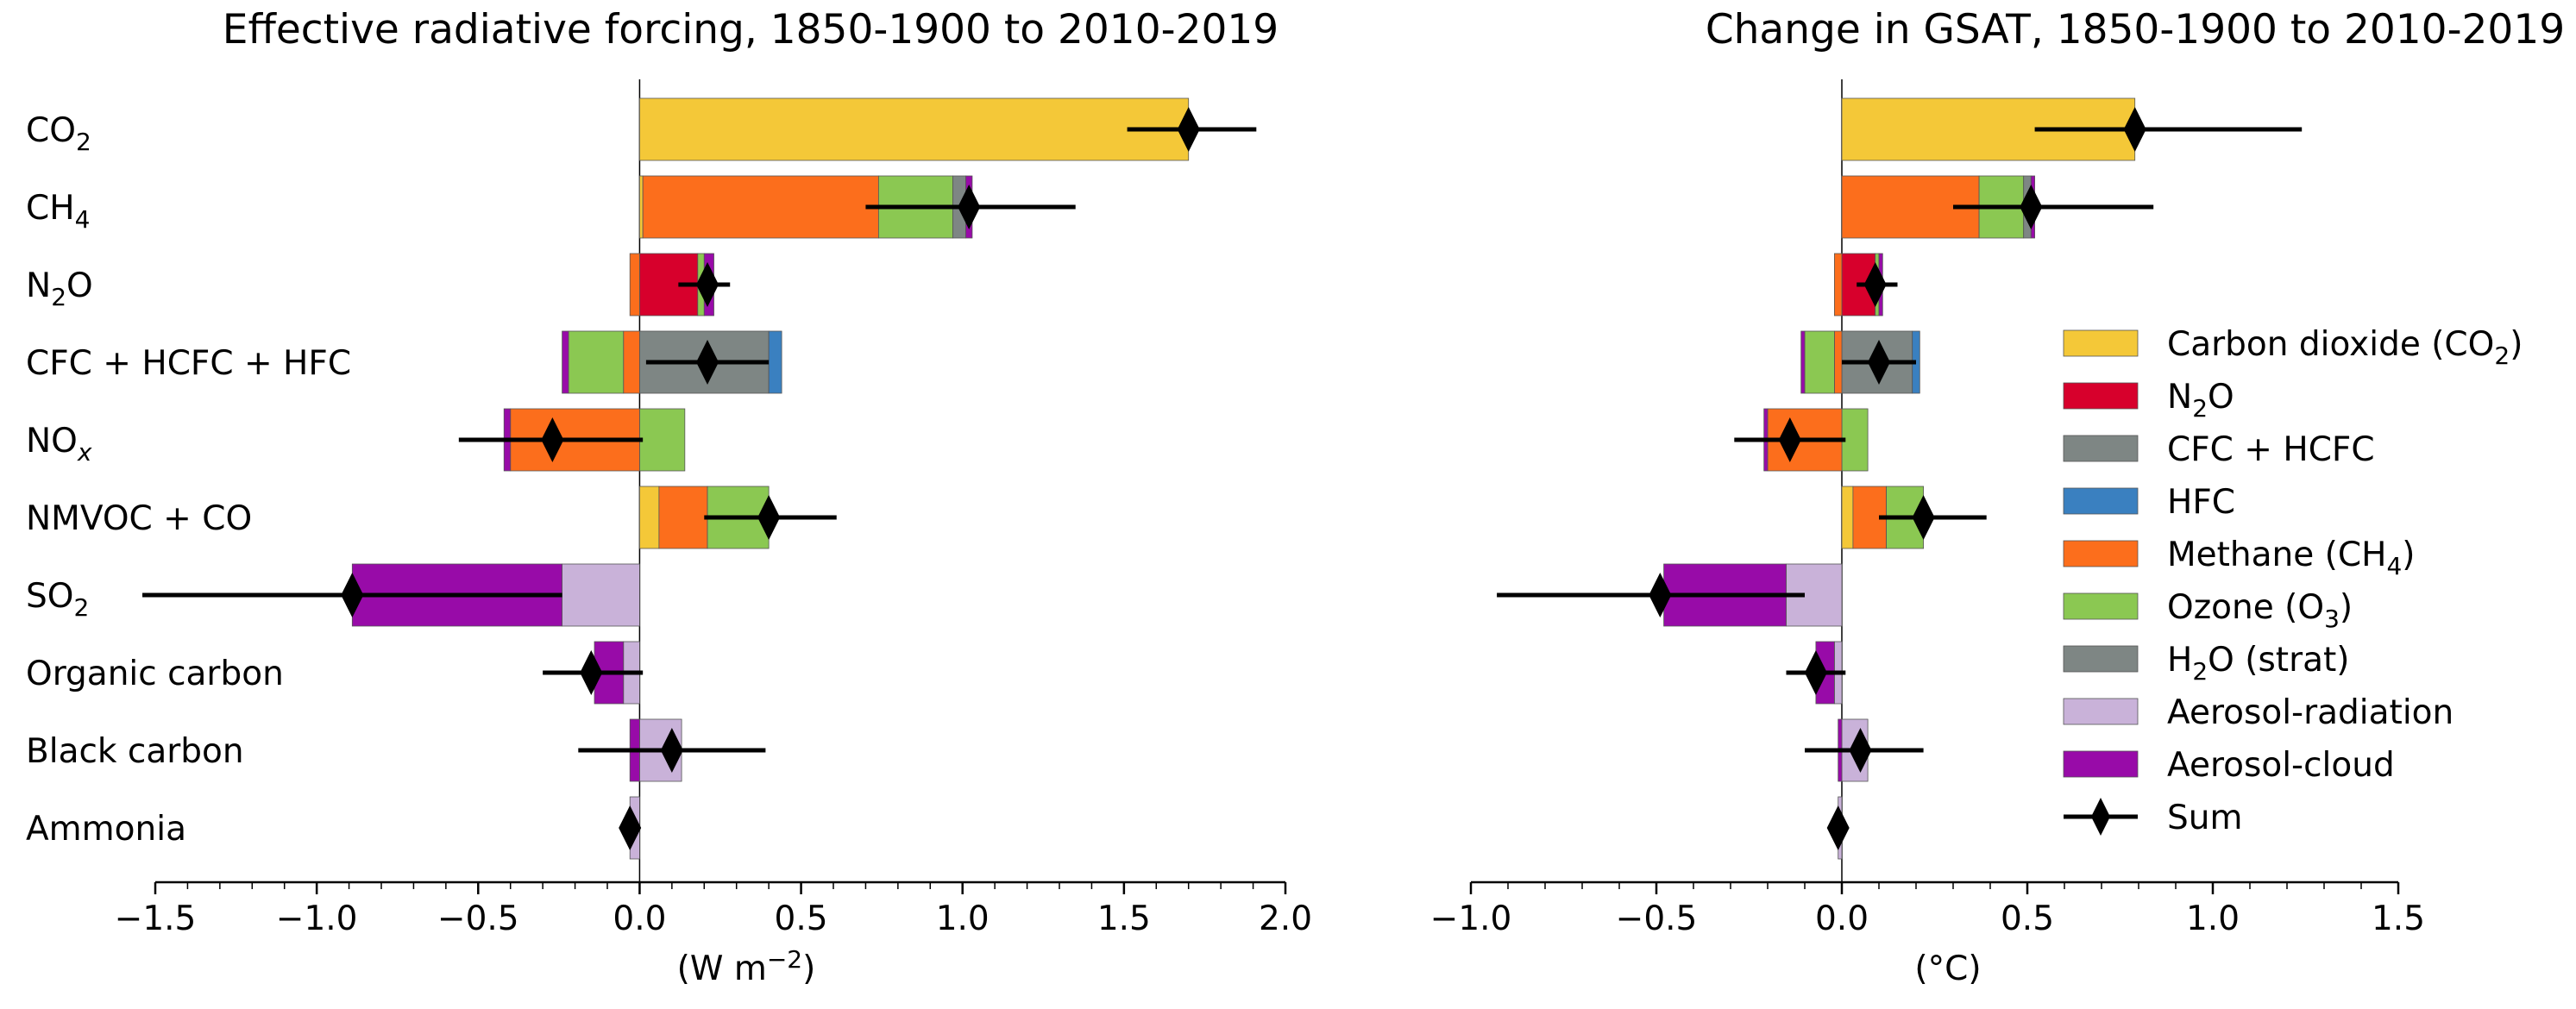 The image size is (2576, 1009). I want to click on category-label: Black carbon, so click(135, 751).